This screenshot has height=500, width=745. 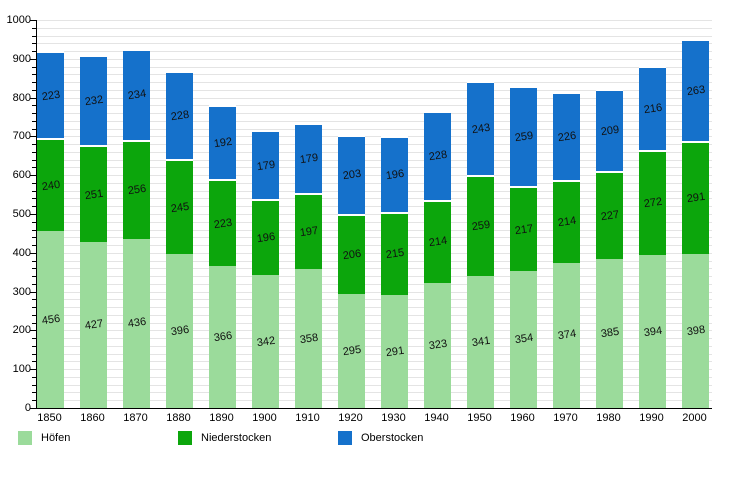 I want to click on x-tick-label: 1930, so click(x=393, y=418).